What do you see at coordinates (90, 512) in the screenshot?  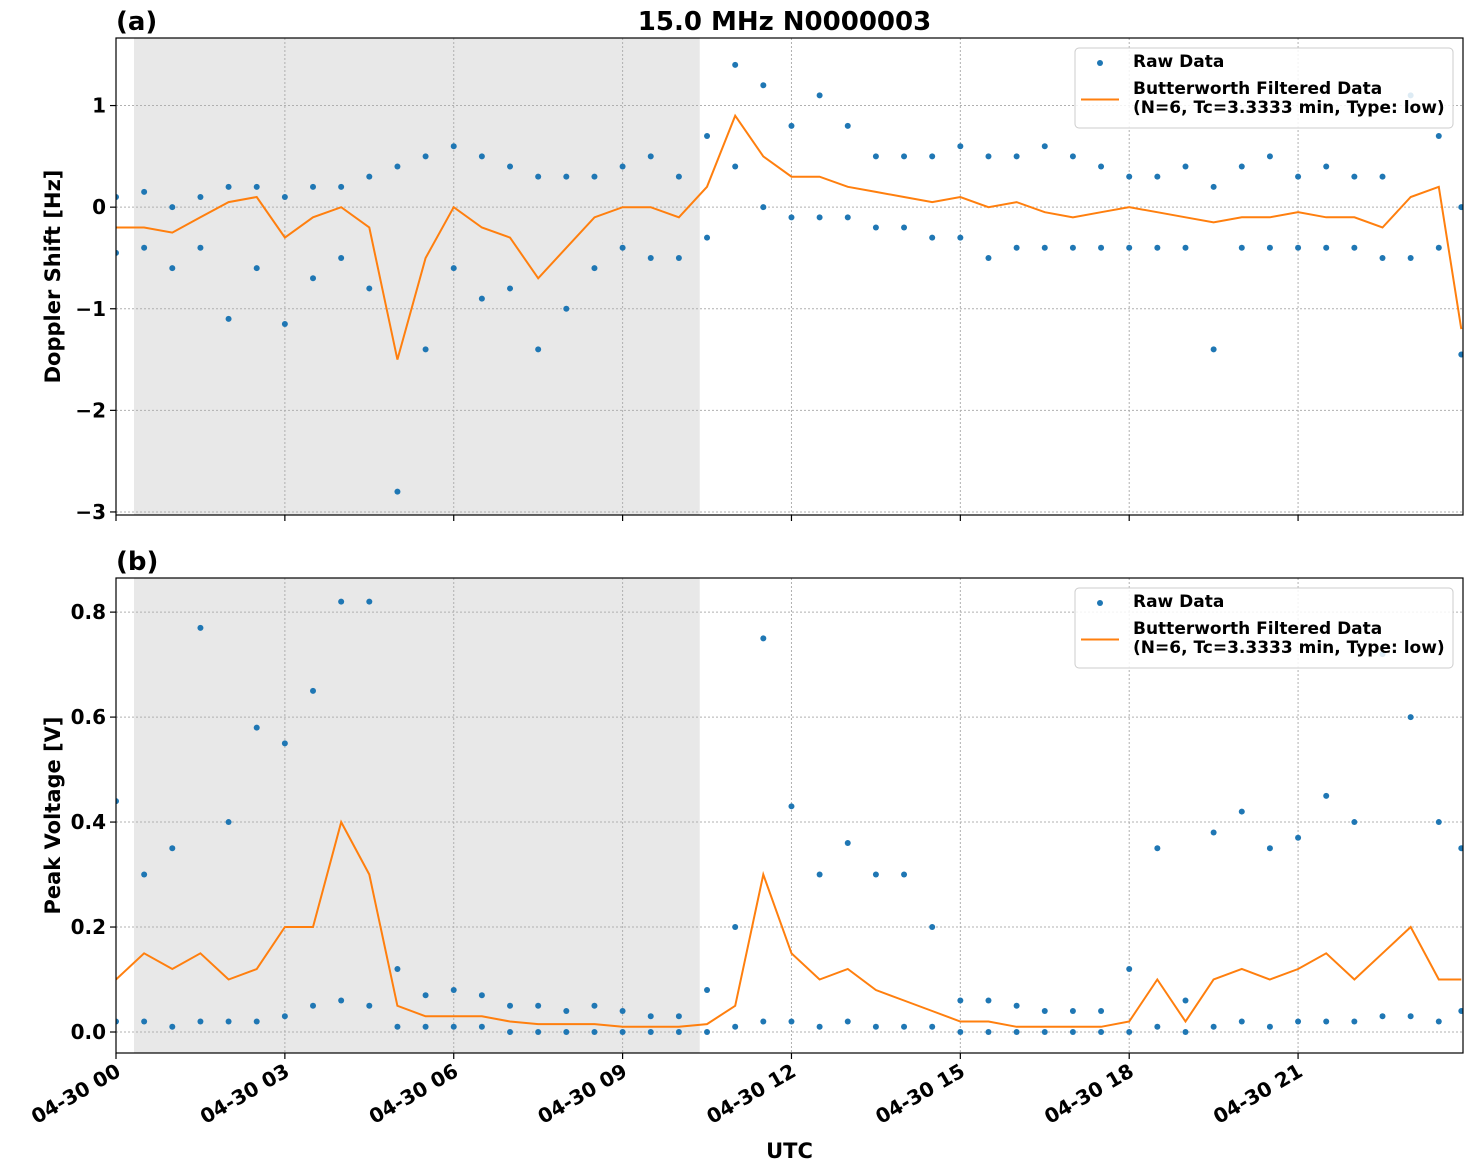 I see `y-tick-label: −3` at bounding box center [90, 512].